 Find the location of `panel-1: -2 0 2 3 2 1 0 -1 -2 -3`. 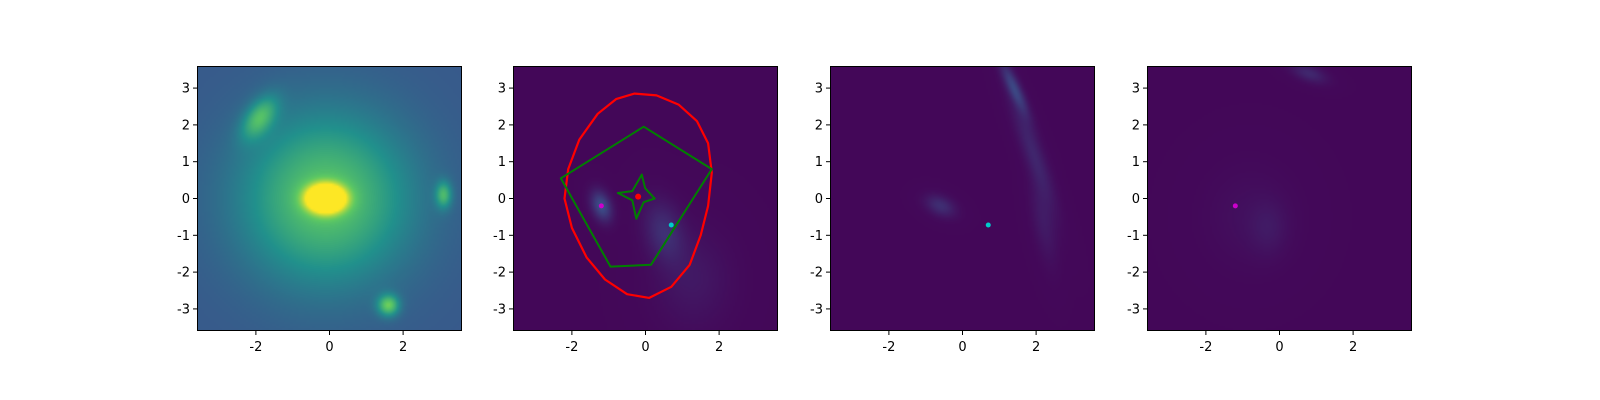

panel-1: -2 0 2 3 2 1 0 -1 -2 -3 is located at coordinates (319, 210).